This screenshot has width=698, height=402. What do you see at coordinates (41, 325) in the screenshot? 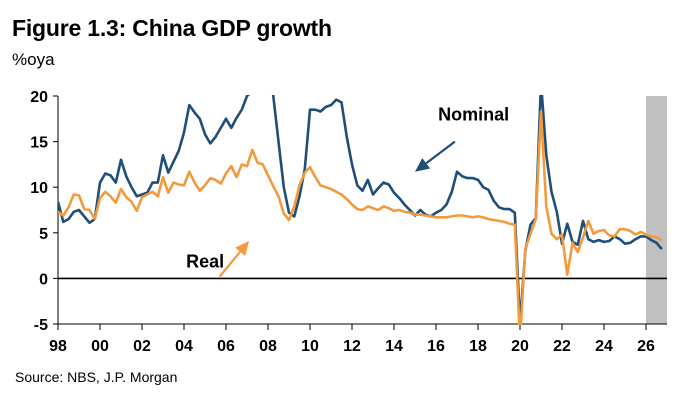
I see `y-tick-label: -5` at bounding box center [41, 325].